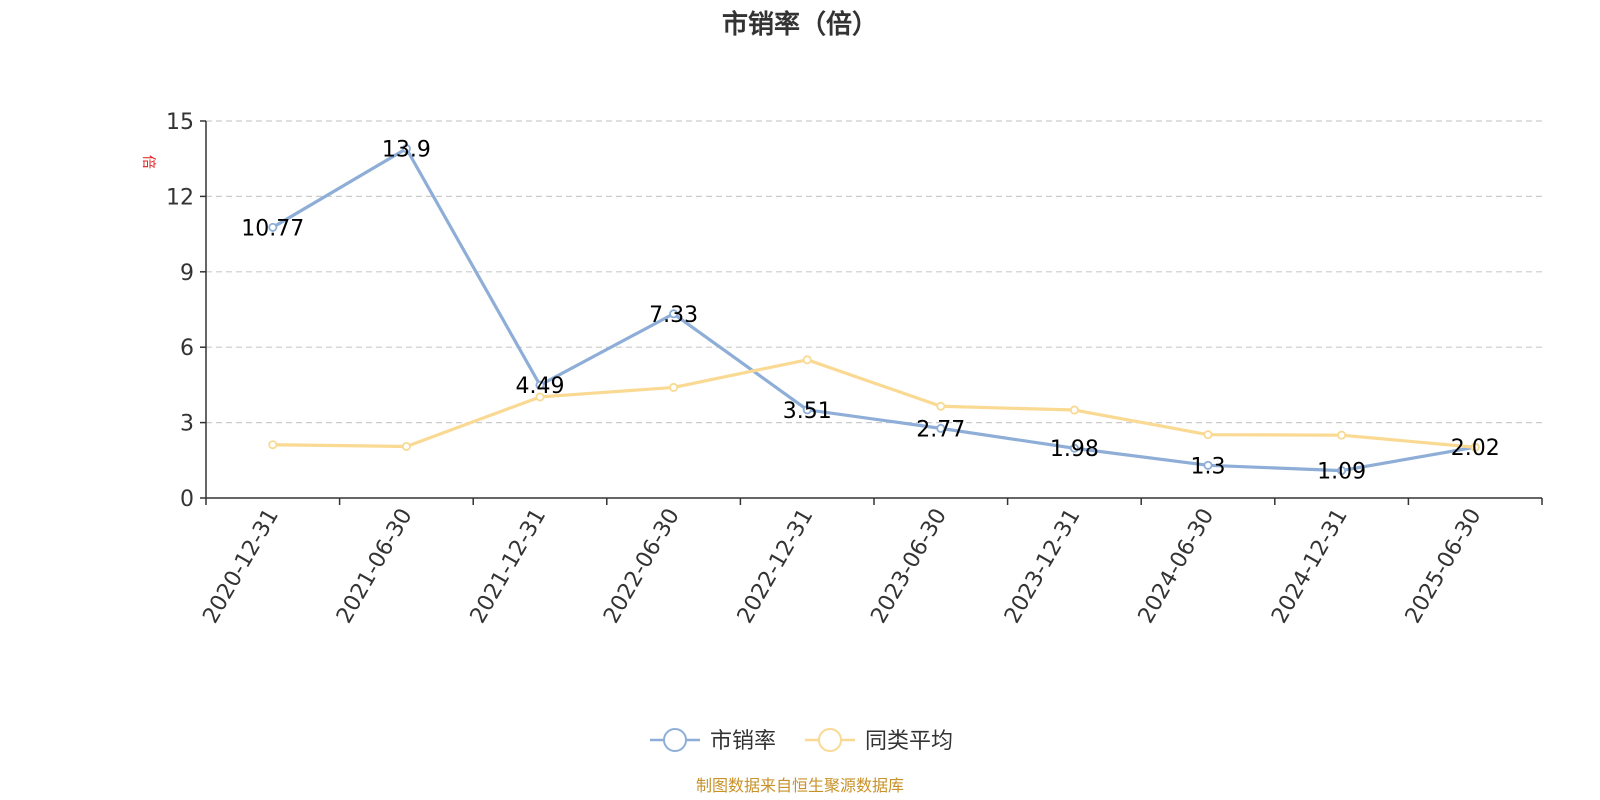 The image size is (1600, 800). Describe the element at coordinates (776, 566) in the screenshot. I see `x-tick-label: 2022-12-31` at that location.